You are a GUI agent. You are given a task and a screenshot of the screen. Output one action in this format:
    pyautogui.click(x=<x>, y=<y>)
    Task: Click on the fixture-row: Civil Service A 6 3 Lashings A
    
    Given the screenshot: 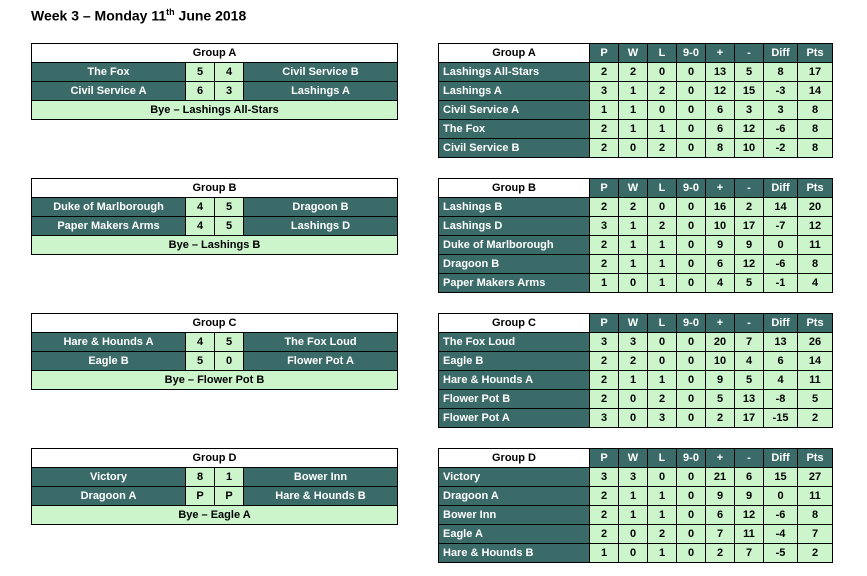 What is the action you would take?
    pyautogui.click(x=215, y=91)
    